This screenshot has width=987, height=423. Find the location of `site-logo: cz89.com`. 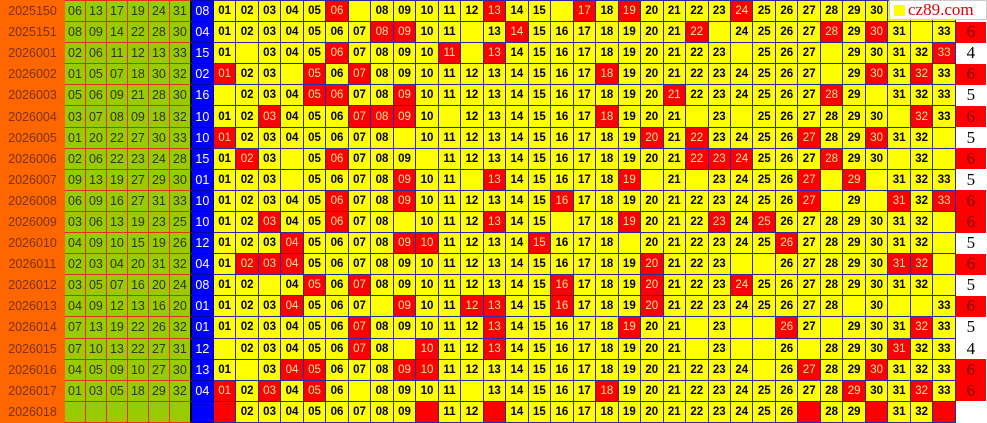

site-logo: cz89.com is located at coordinates (938, 10).